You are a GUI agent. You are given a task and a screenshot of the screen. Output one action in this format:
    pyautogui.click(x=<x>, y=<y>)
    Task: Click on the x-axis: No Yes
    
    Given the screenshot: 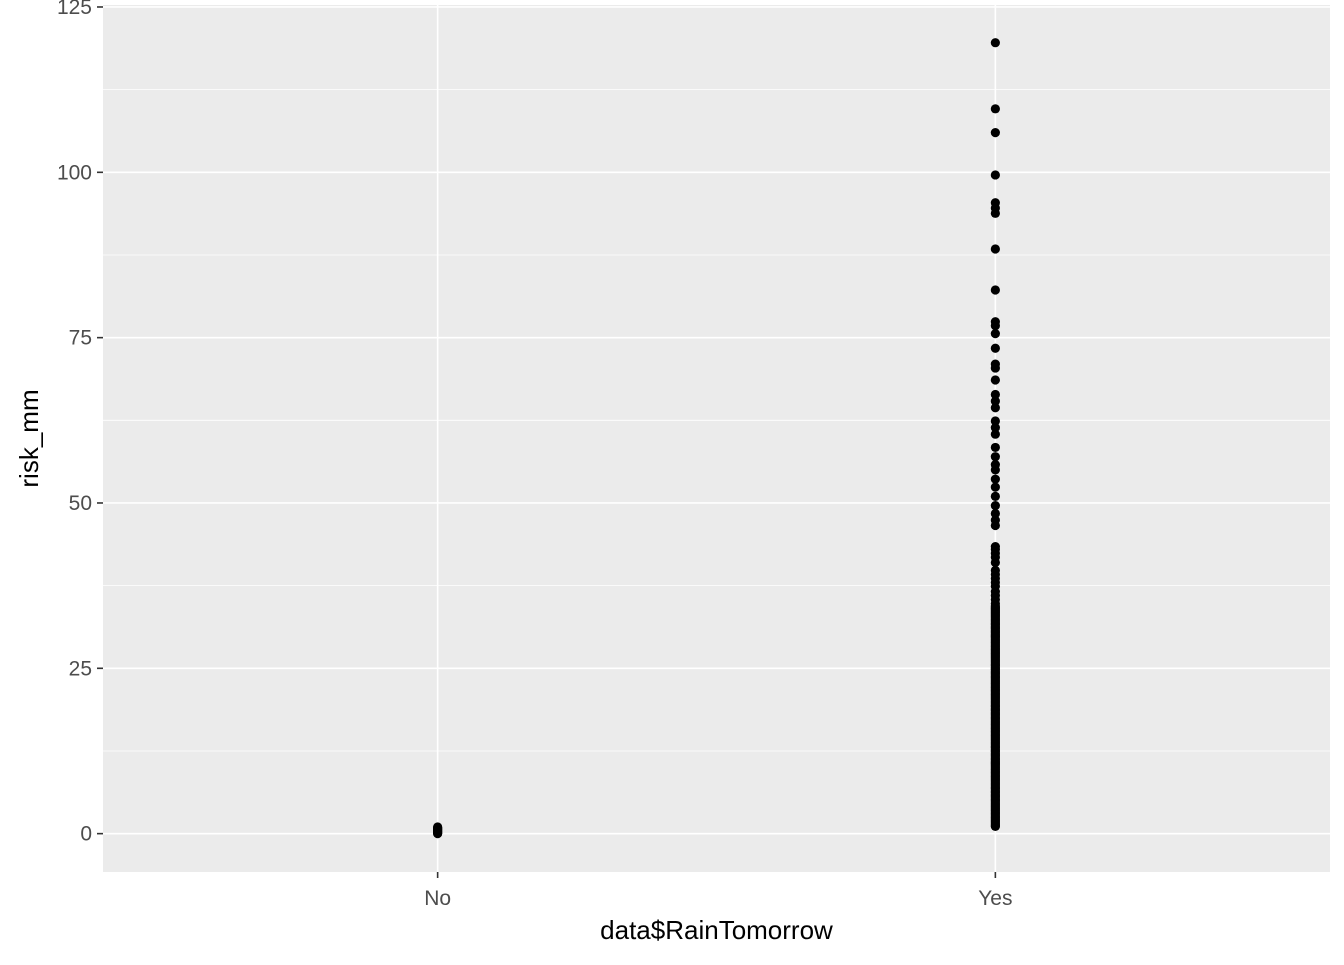 What is the action you would take?
    pyautogui.click(x=718, y=891)
    